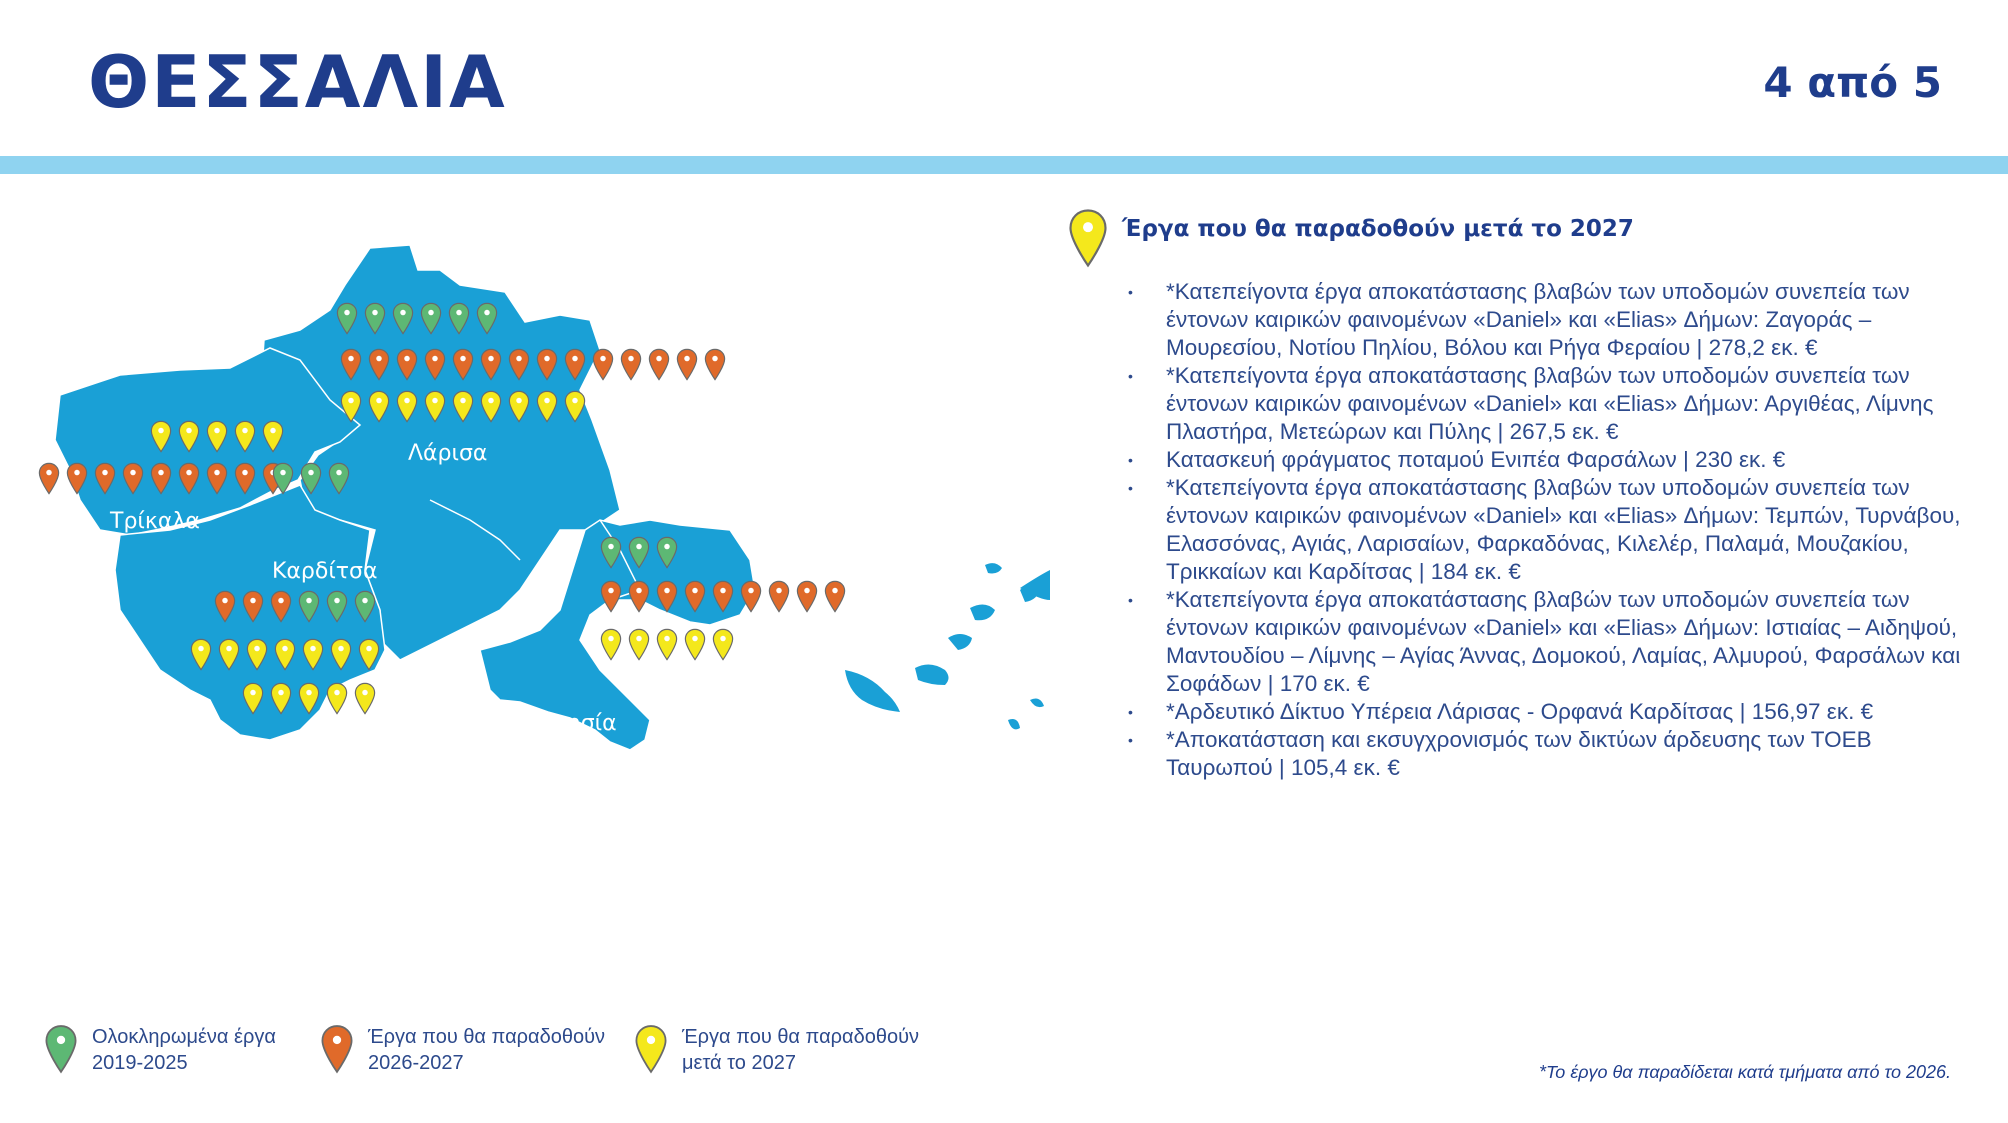 The height and width of the screenshot is (1123, 2008). I want to click on region-label-karditsa: Καρδίτσα, so click(325, 571).